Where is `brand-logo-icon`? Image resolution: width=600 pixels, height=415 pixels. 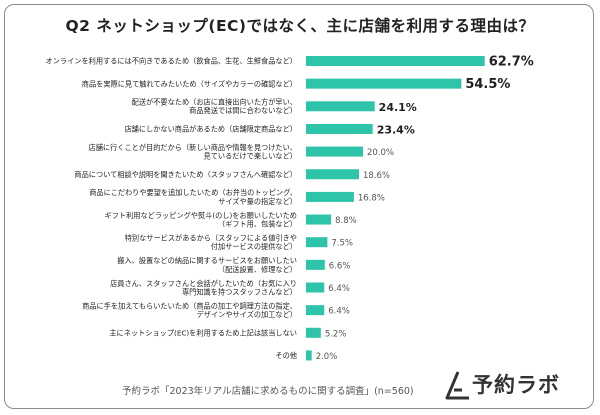 brand-logo-icon is located at coordinates (457, 385).